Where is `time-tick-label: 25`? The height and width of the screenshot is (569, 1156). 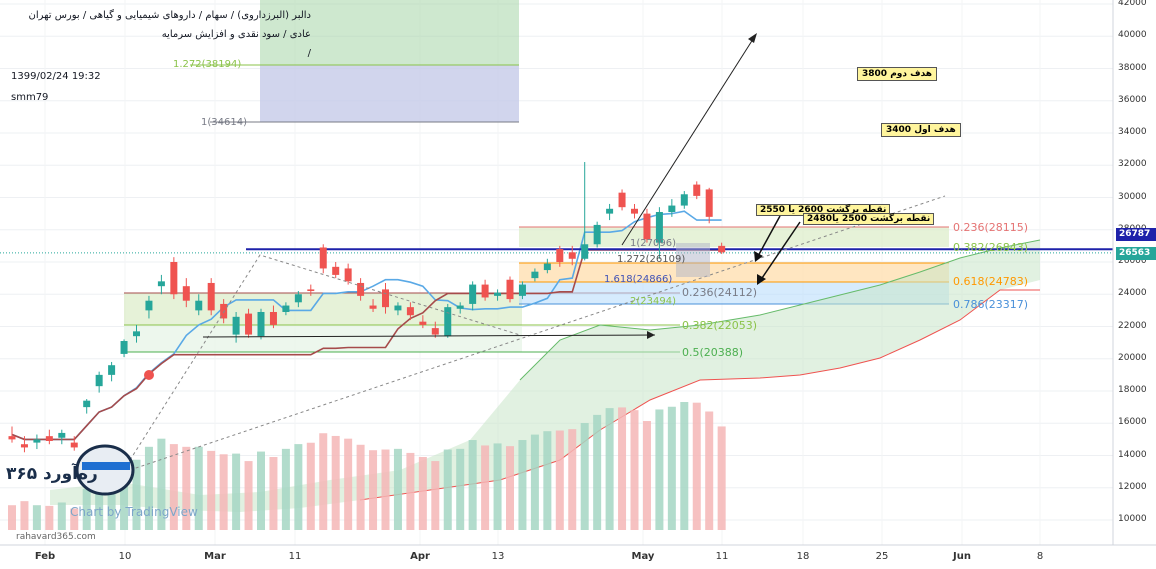 time-tick-label: 25 is located at coordinates (882, 556).